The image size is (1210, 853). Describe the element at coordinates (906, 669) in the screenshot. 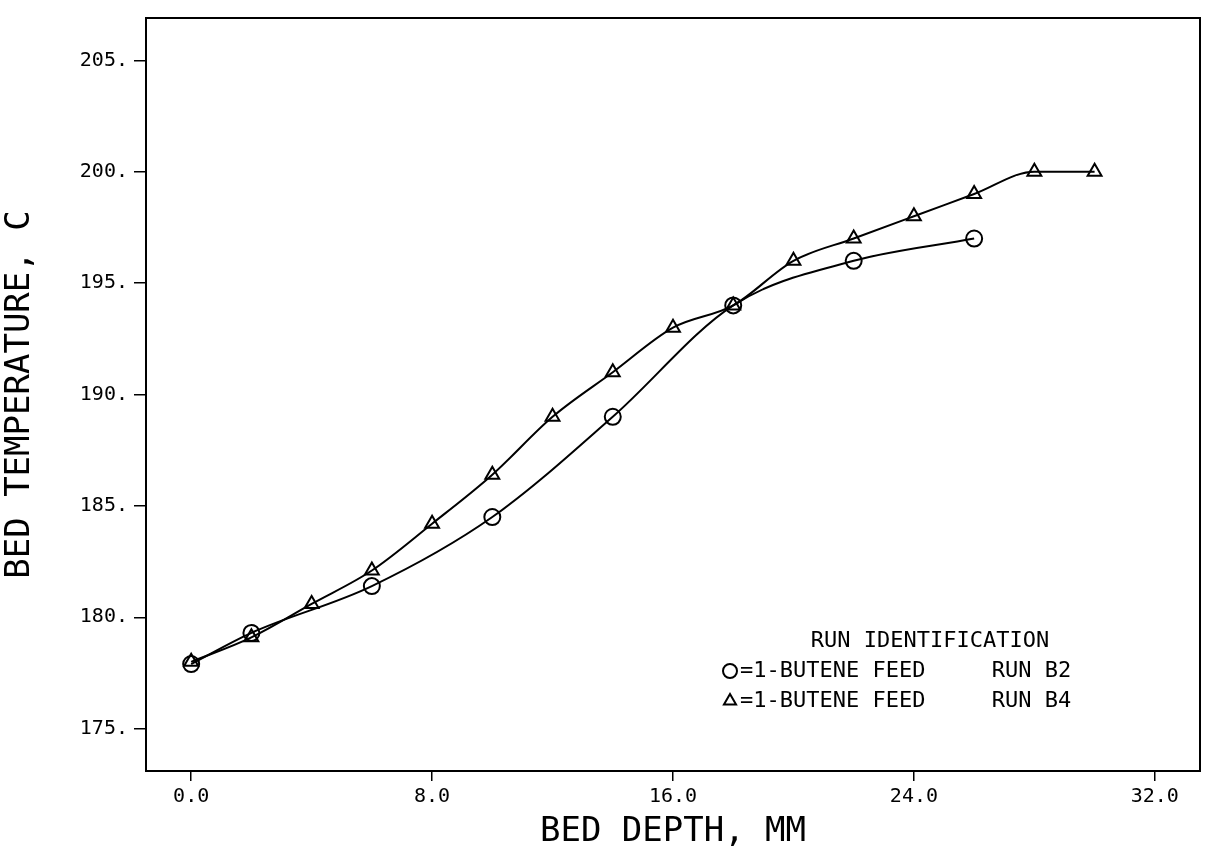

I see `legend-label: =1-BUTENE FEED RUN B2` at that location.